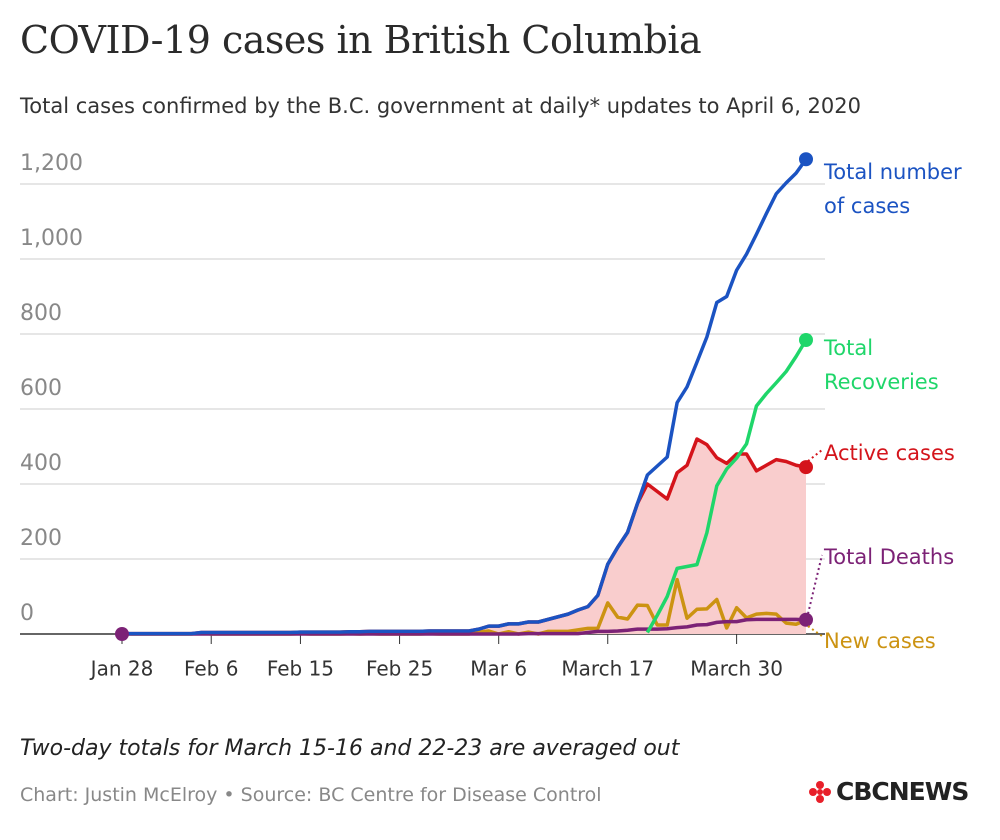  Describe the element at coordinates (51, 163) in the screenshot. I see `y-tick-label: 1,200` at that location.